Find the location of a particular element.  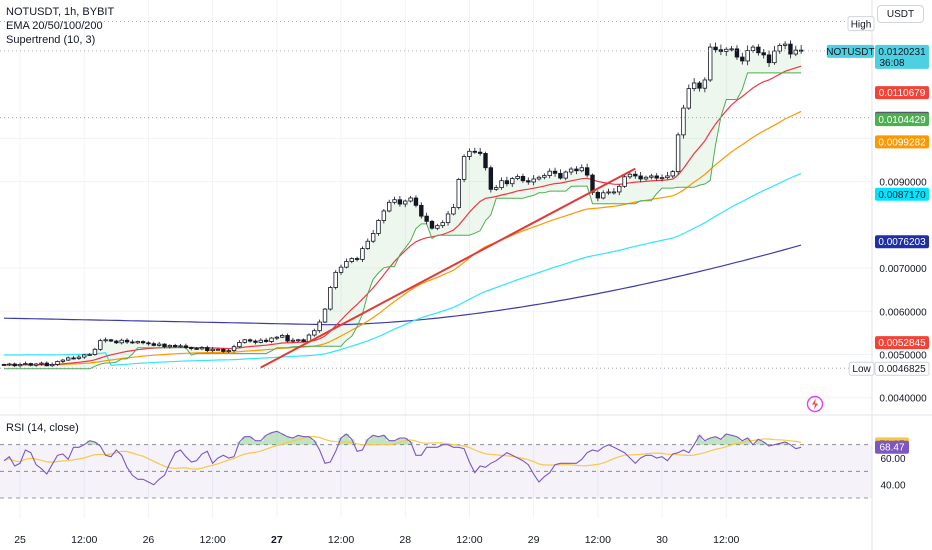

price-tick-label: 0.0090000 is located at coordinates (903, 183).